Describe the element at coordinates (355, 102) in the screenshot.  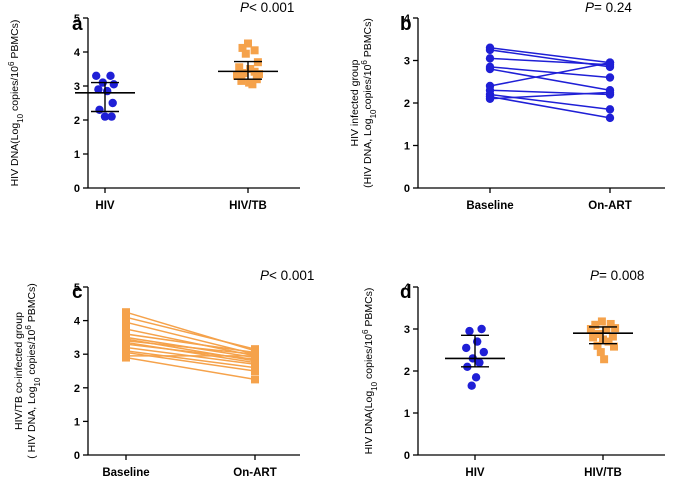
I see `y-axis-label: HIV infected group` at that location.